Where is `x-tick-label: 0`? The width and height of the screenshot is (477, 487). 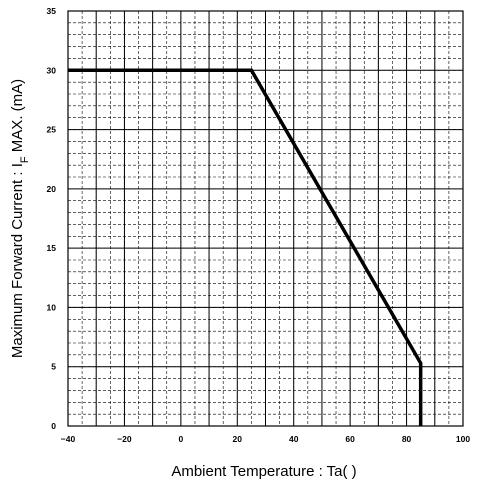 x-tick-label: 0 is located at coordinates (180, 439).